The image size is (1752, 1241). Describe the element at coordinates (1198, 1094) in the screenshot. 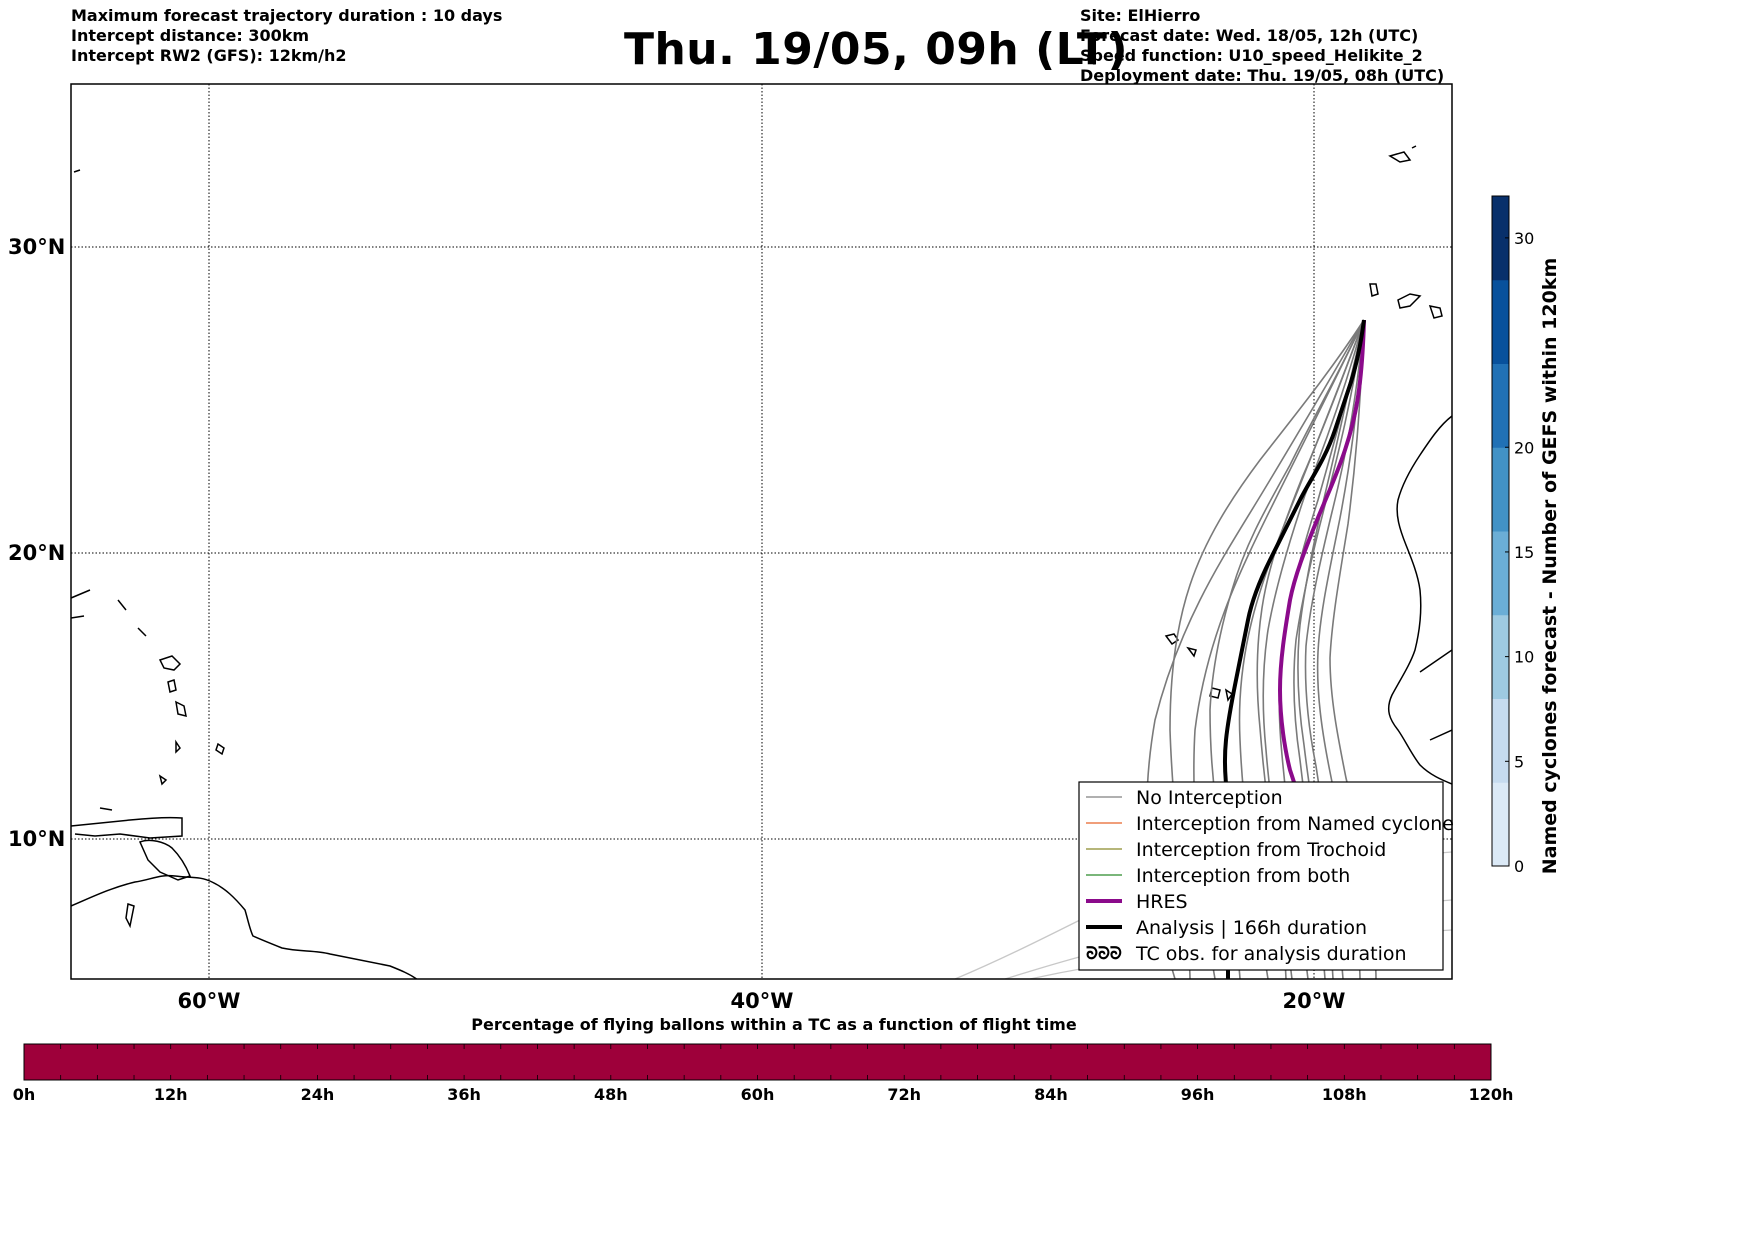

I see `bottom-bar-tick-label: 96h` at that location.